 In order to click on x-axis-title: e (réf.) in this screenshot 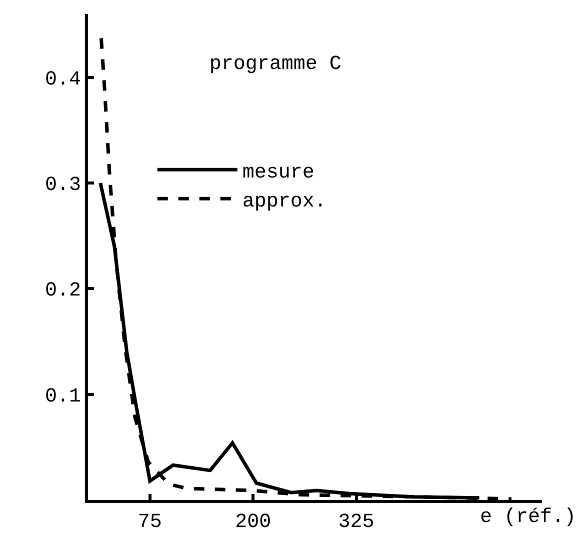, I will do `click(528, 517)`.